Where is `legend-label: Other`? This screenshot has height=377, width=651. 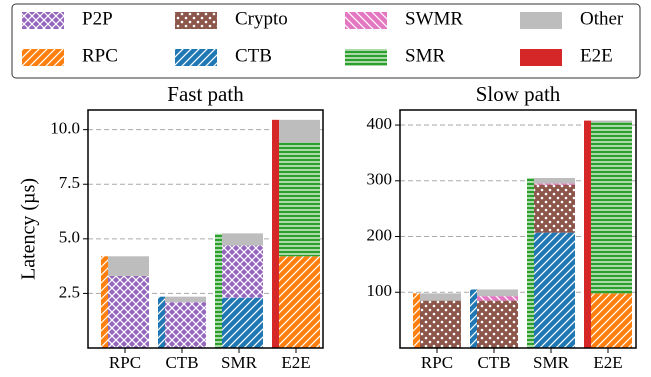
legend-label: Other is located at coordinates (602, 18).